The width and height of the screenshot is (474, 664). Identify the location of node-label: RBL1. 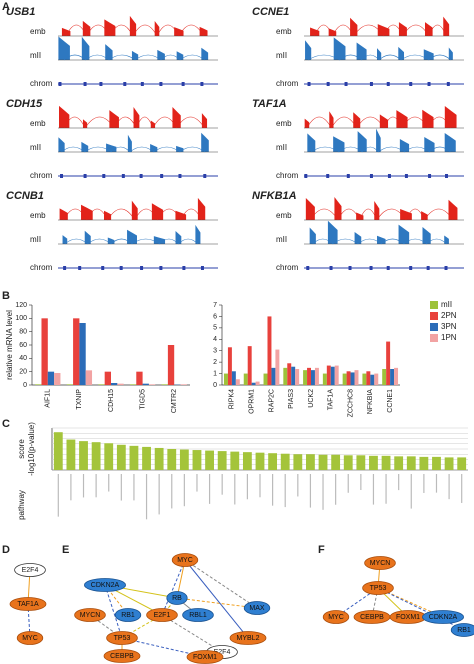
(198, 615).